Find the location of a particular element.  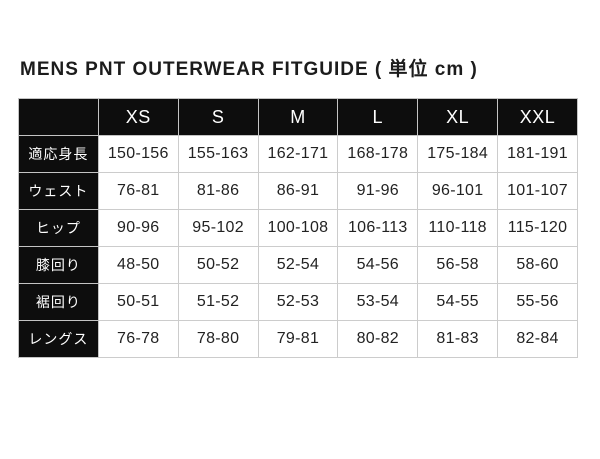

table-cell: 96-101 is located at coordinates (458, 191).